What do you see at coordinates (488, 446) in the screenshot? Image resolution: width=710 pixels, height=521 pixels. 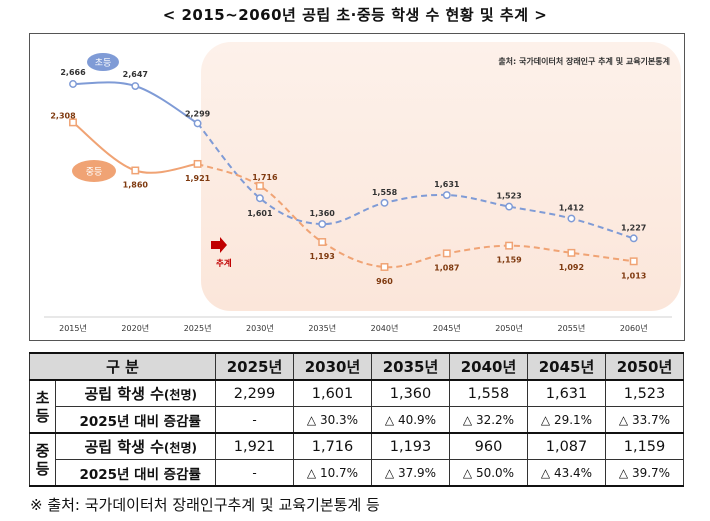 I see `table-cell: 960` at bounding box center [488, 446].